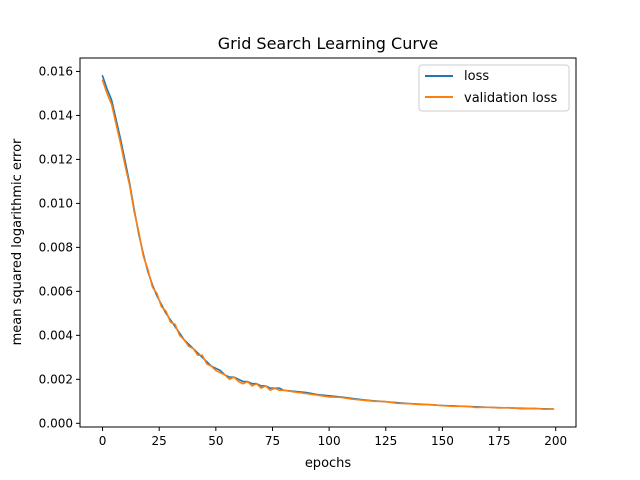 The height and width of the screenshot is (480, 640). What do you see at coordinates (103, 441) in the screenshot?
I see `x-tick-label: 0` at bounding box center [103, 441].